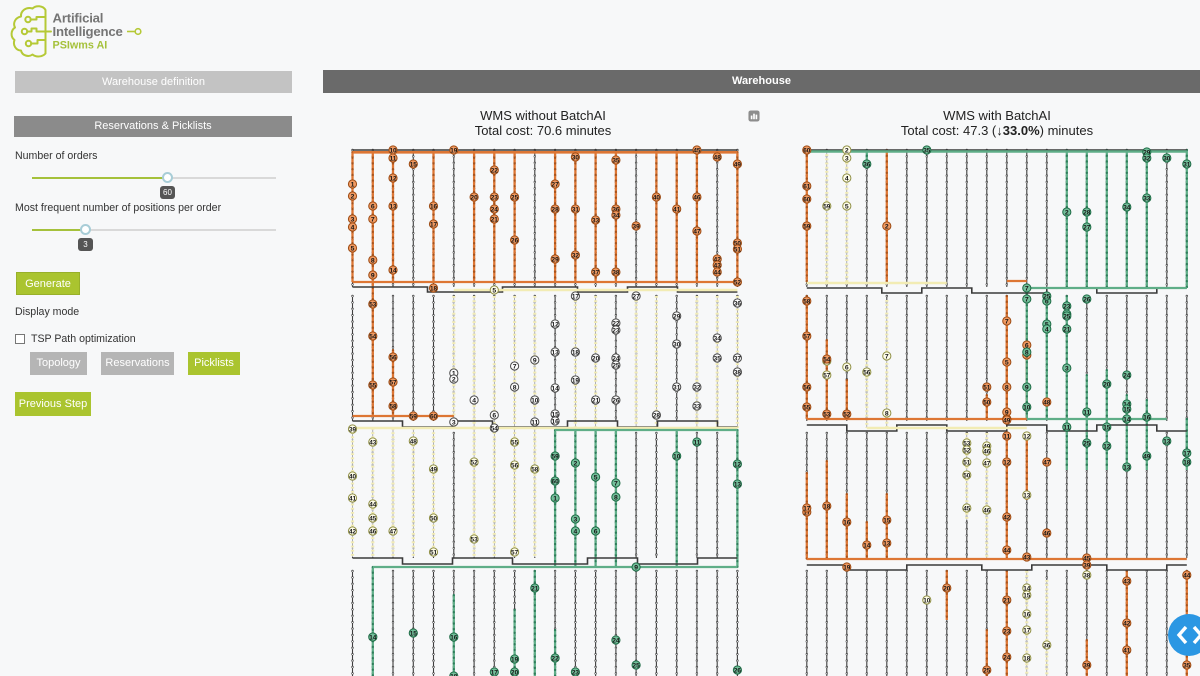  I want to click on svg-text: 29, so click(556, 259).